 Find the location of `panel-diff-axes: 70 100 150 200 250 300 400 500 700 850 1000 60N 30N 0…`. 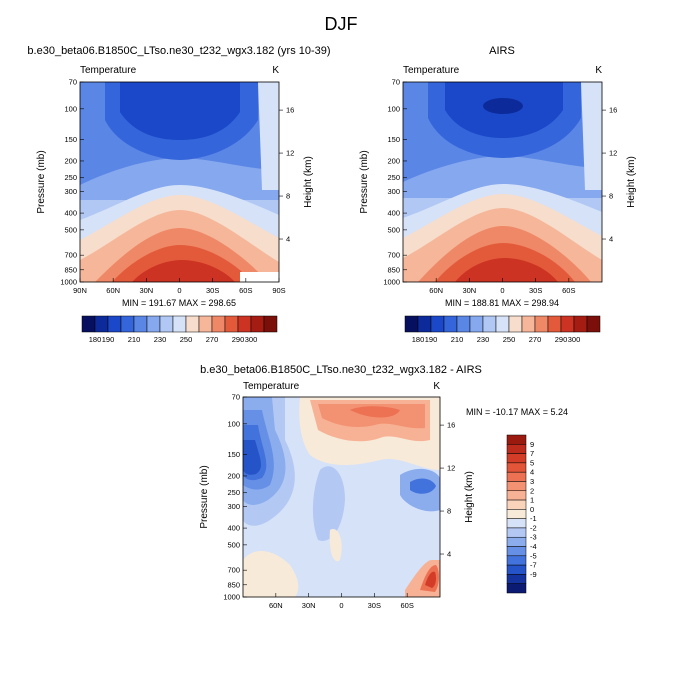

panel-diff-axes: 70 100 150 200 250 300 400 500 700 850 1000 60N 30N 0… is located at coordinates (339, 502).